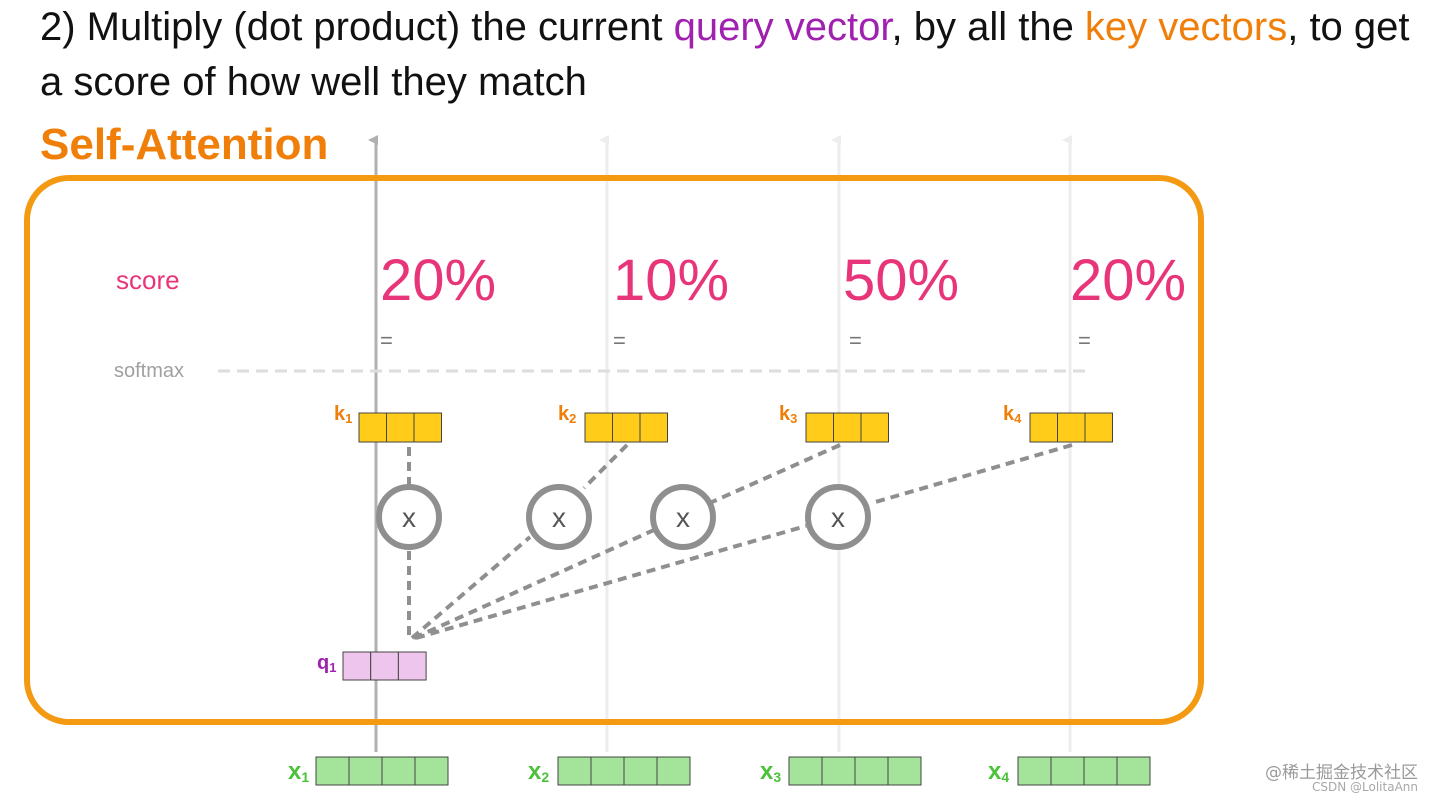 Image resolution: width=1440 pixels, height=802 pixels. I want to click on heading-key-phrase: key vectors, so click(1186, 27).